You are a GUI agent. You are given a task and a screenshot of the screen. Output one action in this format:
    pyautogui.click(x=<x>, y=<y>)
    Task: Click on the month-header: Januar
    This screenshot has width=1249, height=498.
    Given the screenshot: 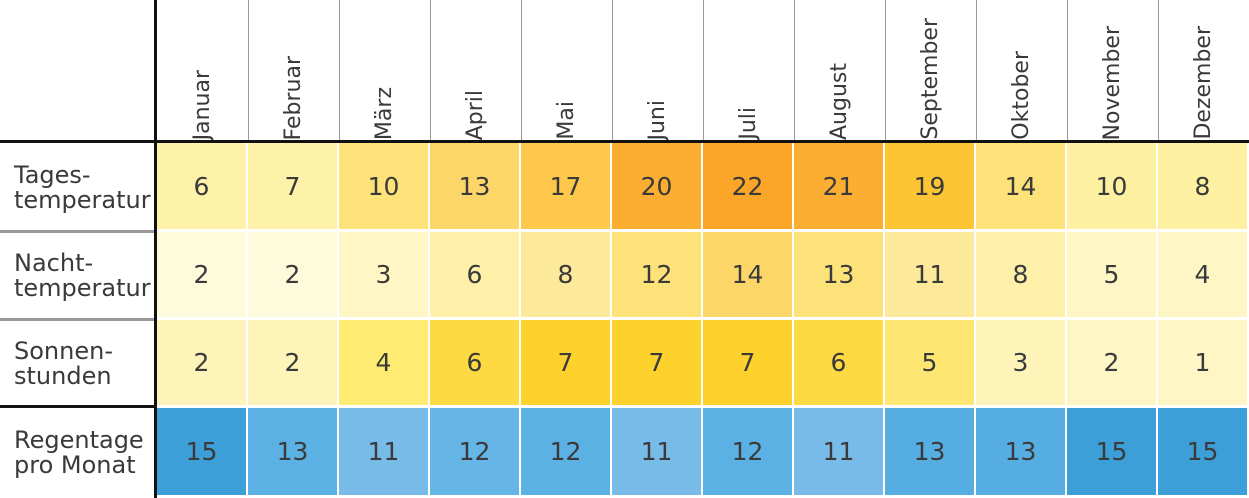 What is the action you would take?
    pyautogui.click(x=202, y=70)
    